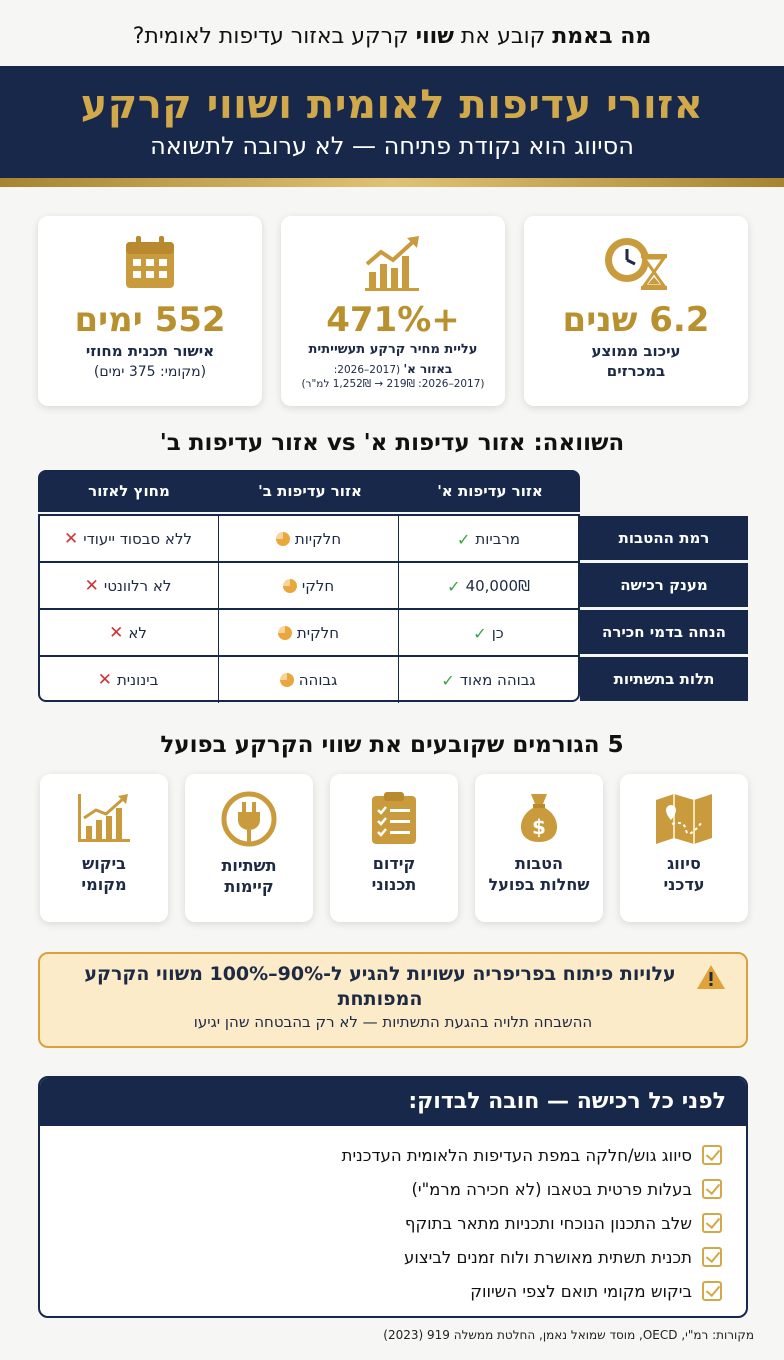 The image size is (784, 1360). I want to click on comparison-cell: גבוהה מאוד ✓, so click(488, 680).